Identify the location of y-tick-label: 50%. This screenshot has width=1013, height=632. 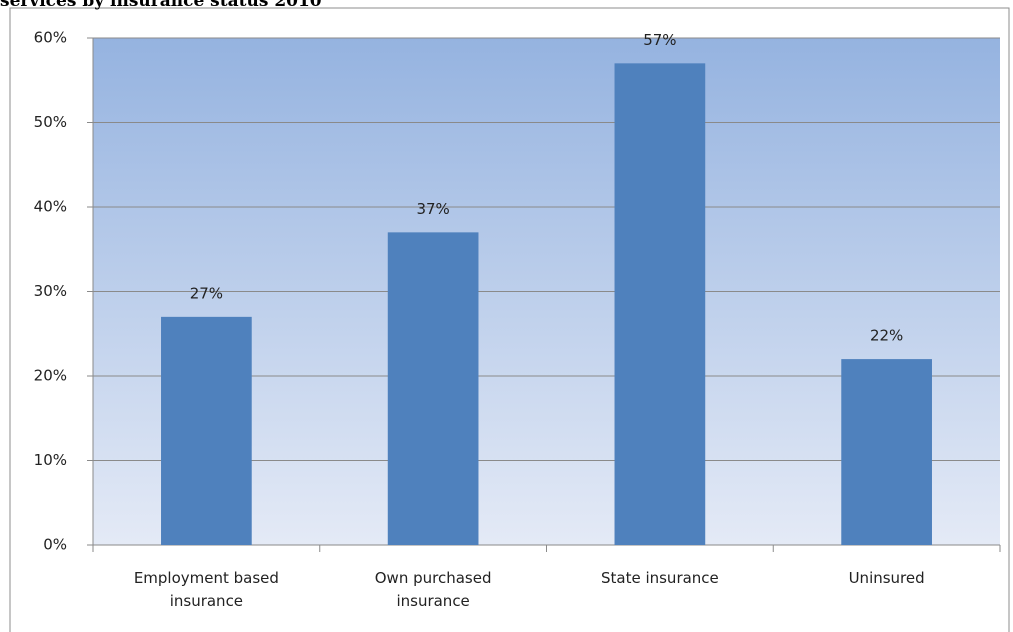
(50, 122).